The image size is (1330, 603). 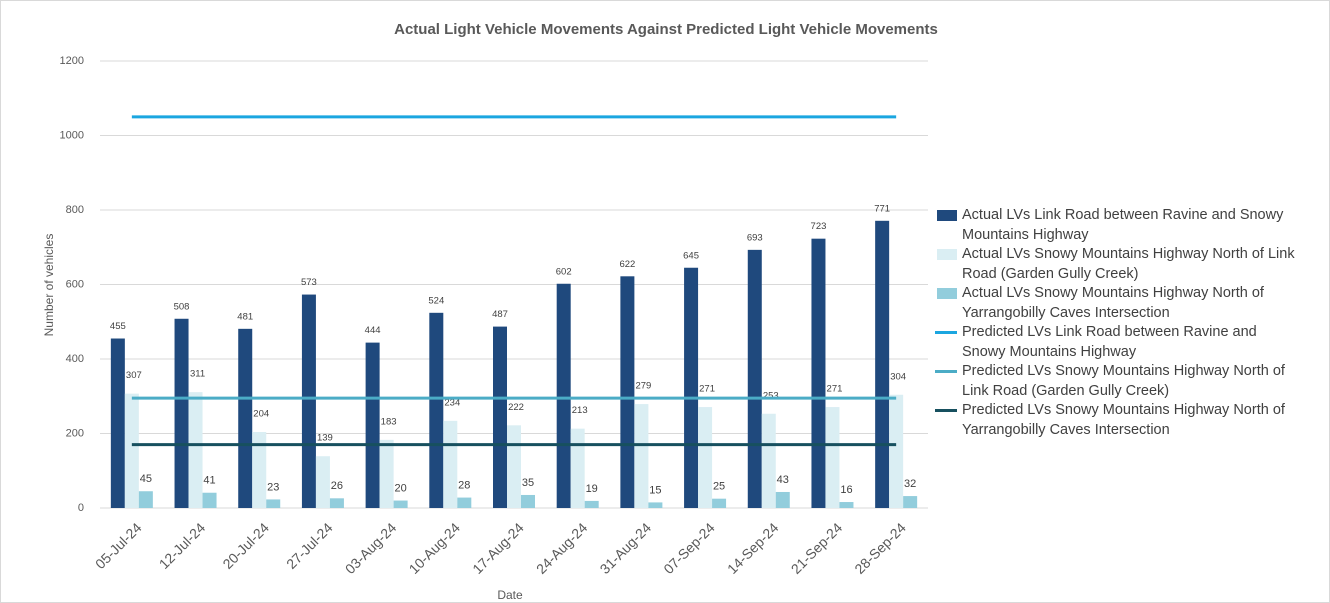 I want to click on data-label: 304, so click(x=898, y=376).